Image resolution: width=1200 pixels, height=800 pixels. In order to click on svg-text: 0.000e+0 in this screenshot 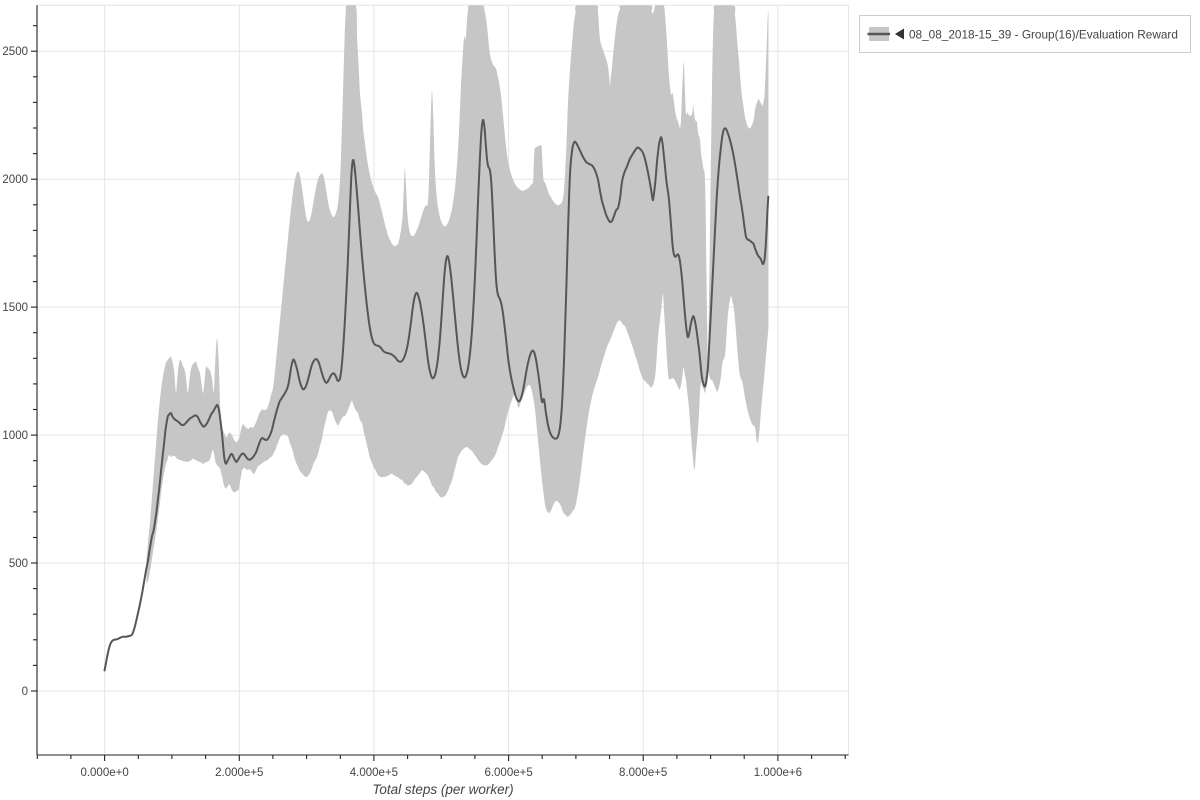, I will do `click(104, 773)`.